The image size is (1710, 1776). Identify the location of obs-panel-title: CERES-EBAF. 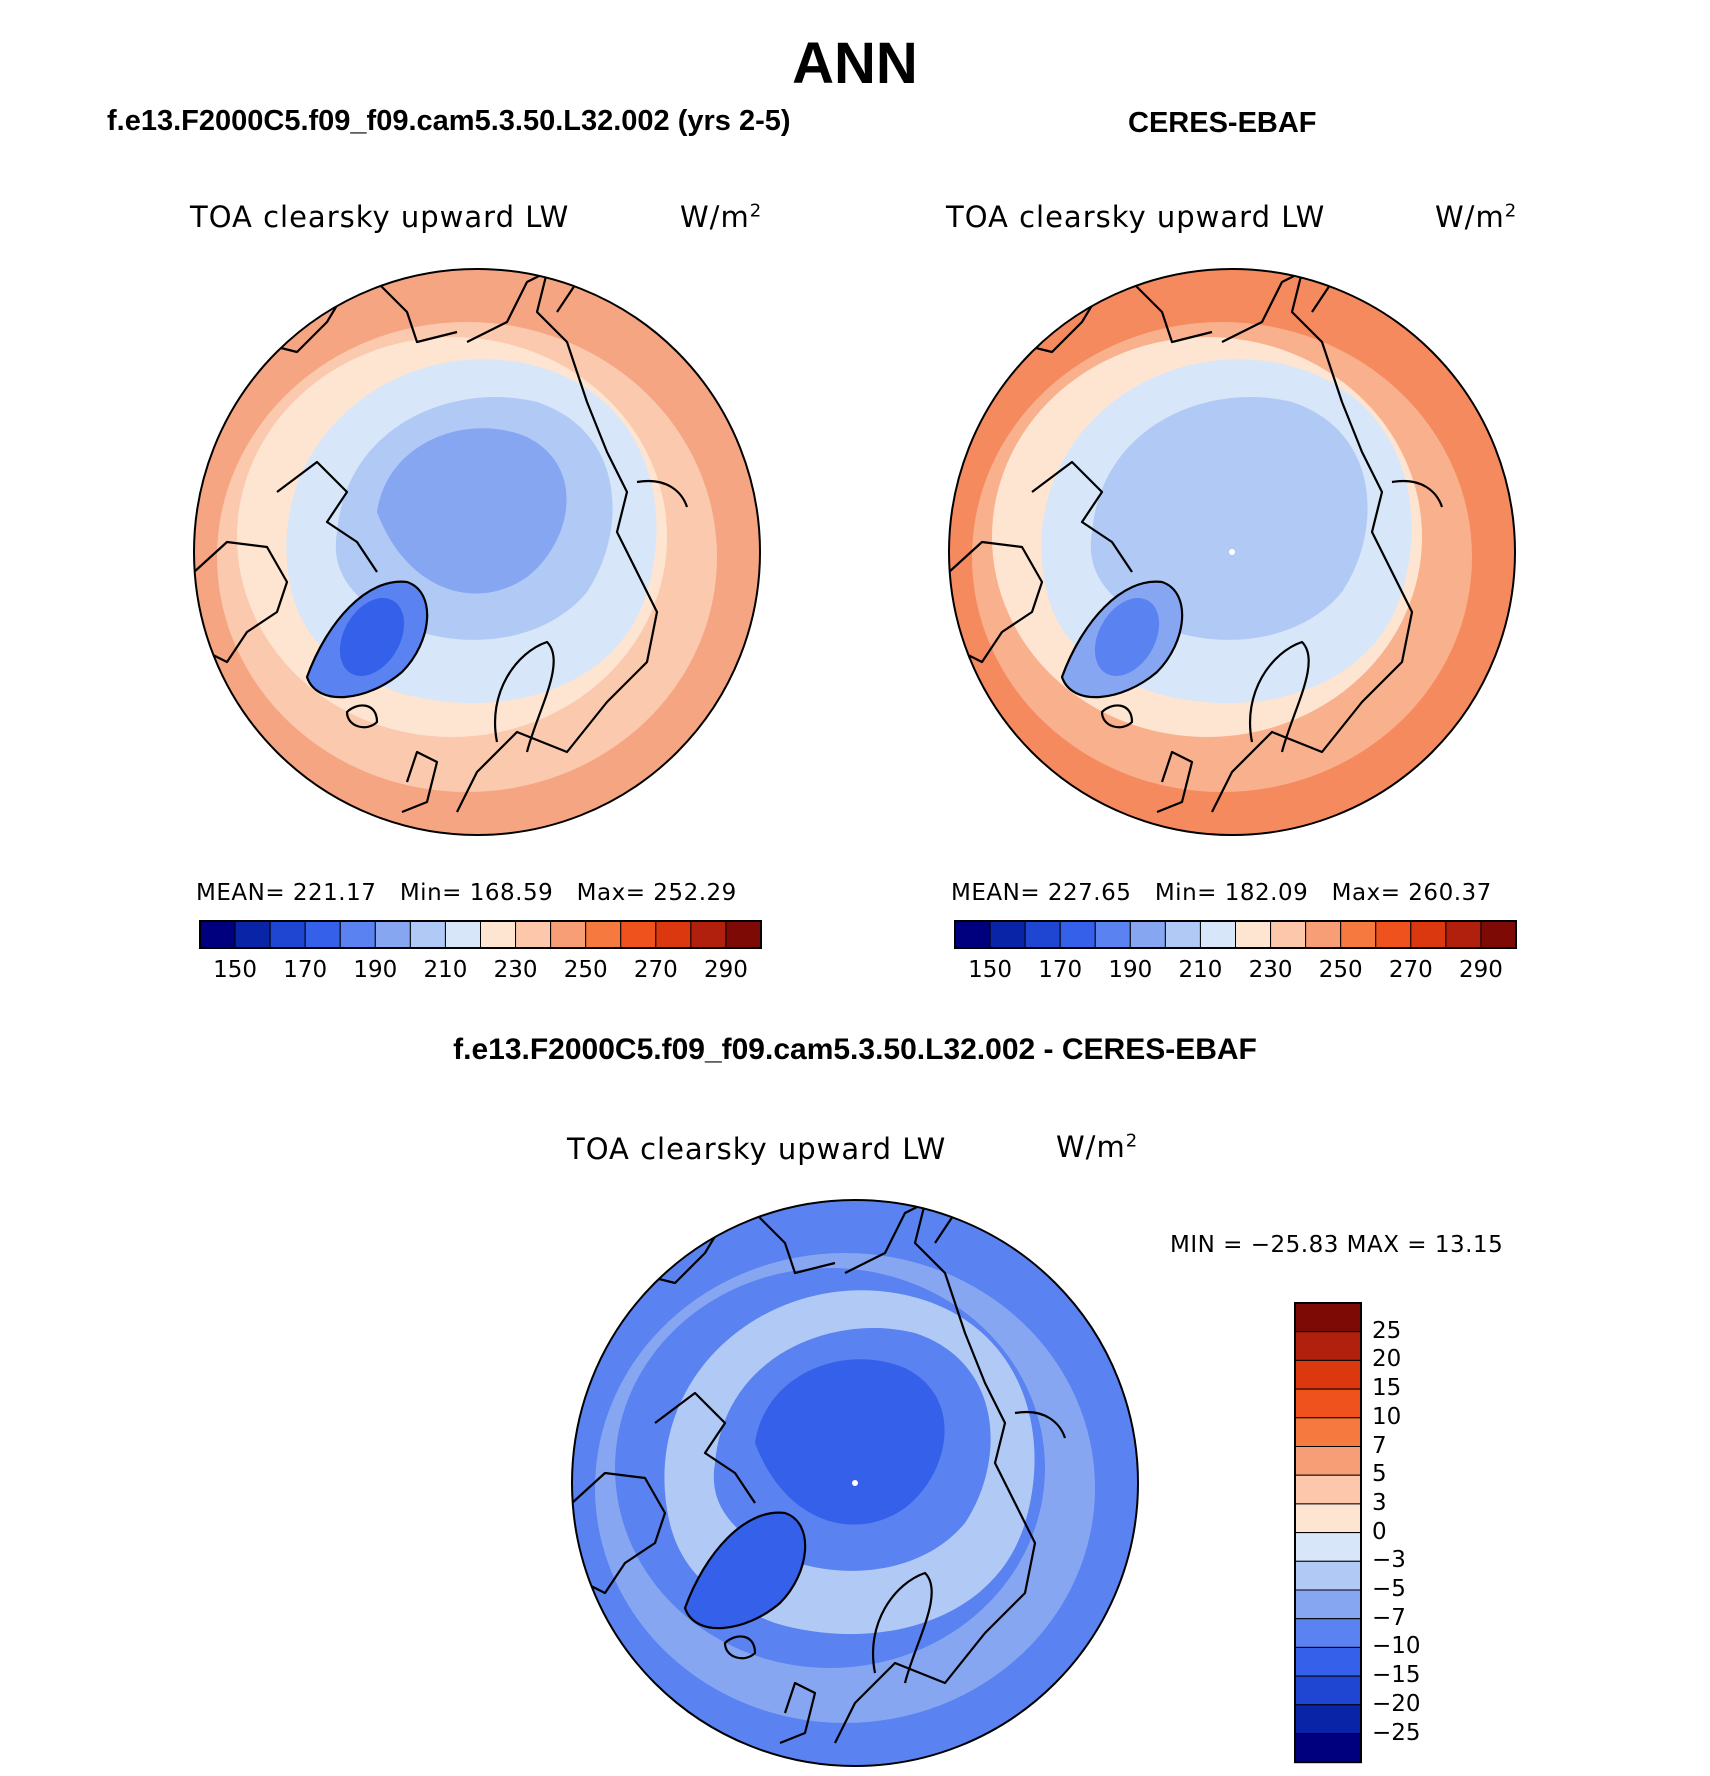
(1222, 123).